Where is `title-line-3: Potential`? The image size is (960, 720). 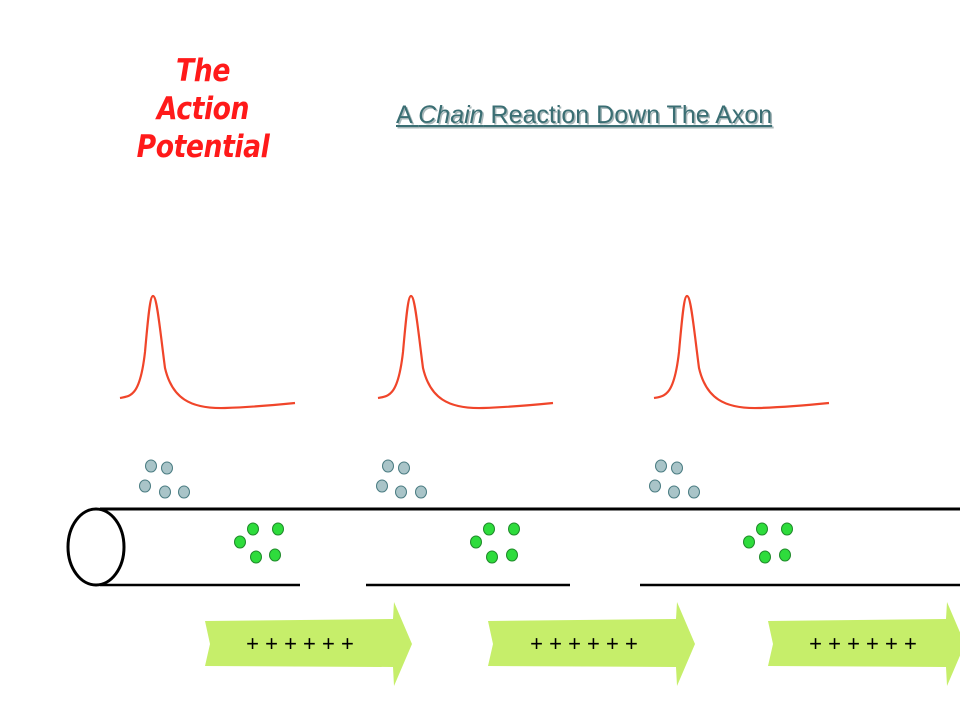 title-line-3: Potential is located at coordinates (203, 147).